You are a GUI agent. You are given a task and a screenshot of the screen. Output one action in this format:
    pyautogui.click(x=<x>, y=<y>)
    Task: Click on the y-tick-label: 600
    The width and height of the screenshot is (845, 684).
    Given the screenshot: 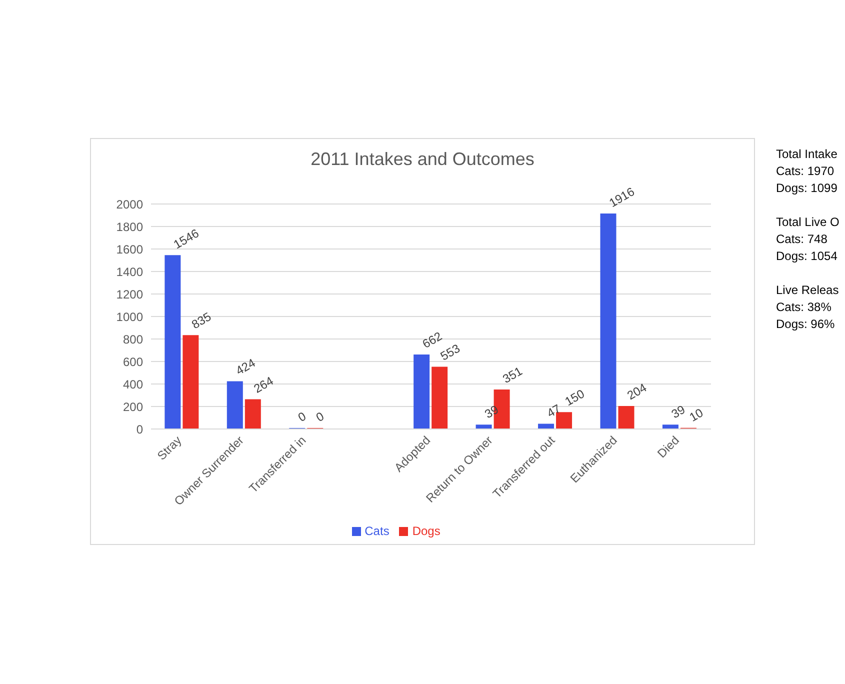 What is the action you would take?
    pyautogui.click(x=133, y=361)
    